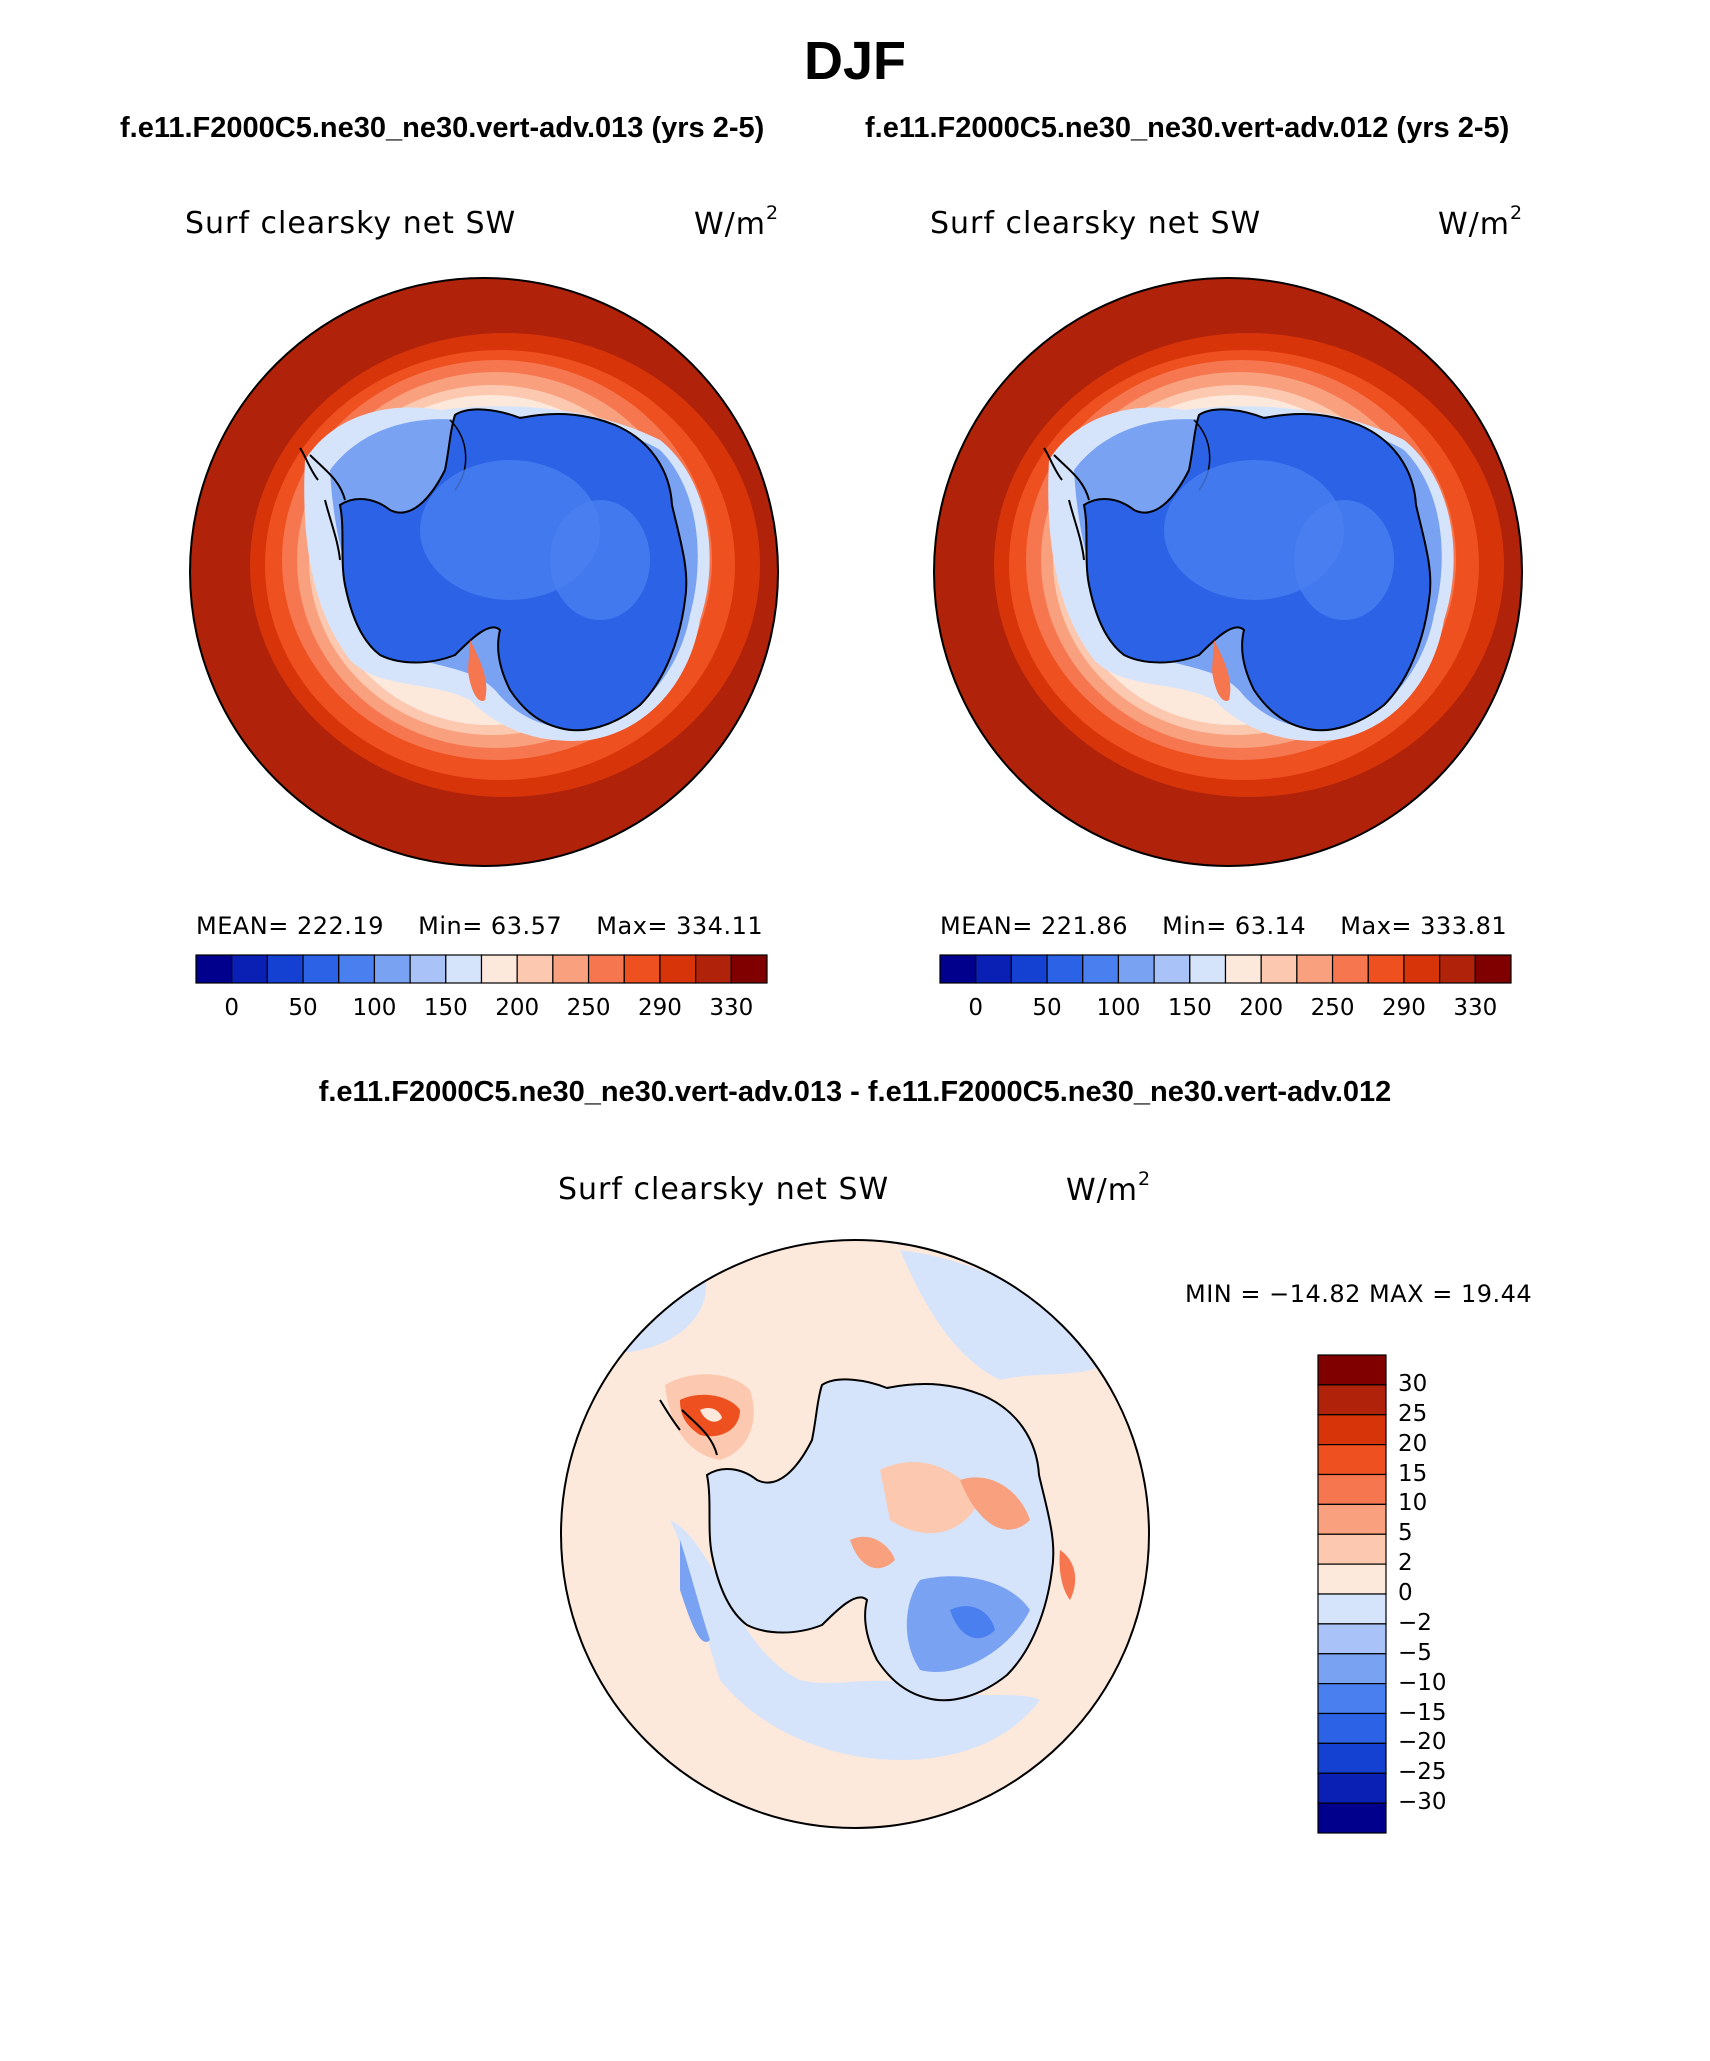  What do you see at coordinates (872, 1552) in the screenshot?
I see `diff-positive-small` at bounding box center [872, 1552].